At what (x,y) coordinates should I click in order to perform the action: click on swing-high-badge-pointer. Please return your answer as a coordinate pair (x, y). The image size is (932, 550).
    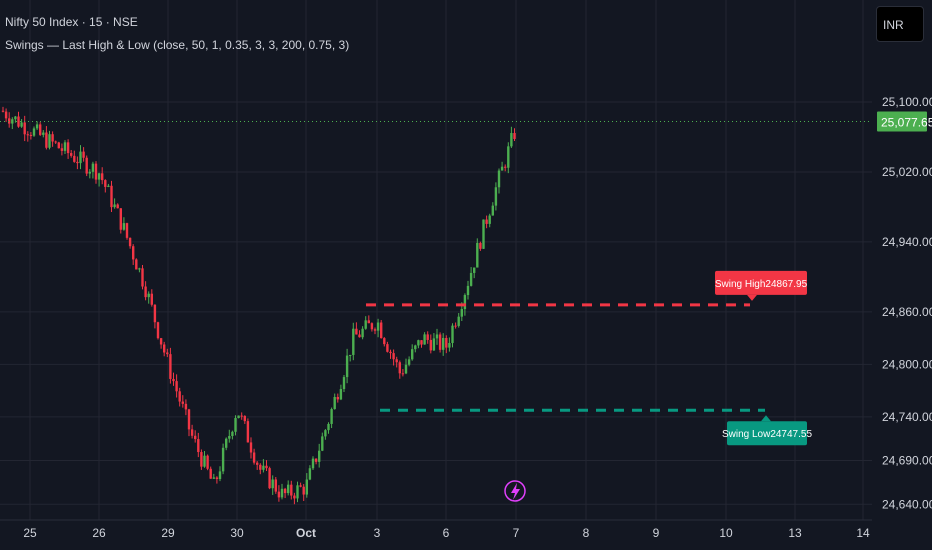
    Looking at the image, I should click on (752, 297).